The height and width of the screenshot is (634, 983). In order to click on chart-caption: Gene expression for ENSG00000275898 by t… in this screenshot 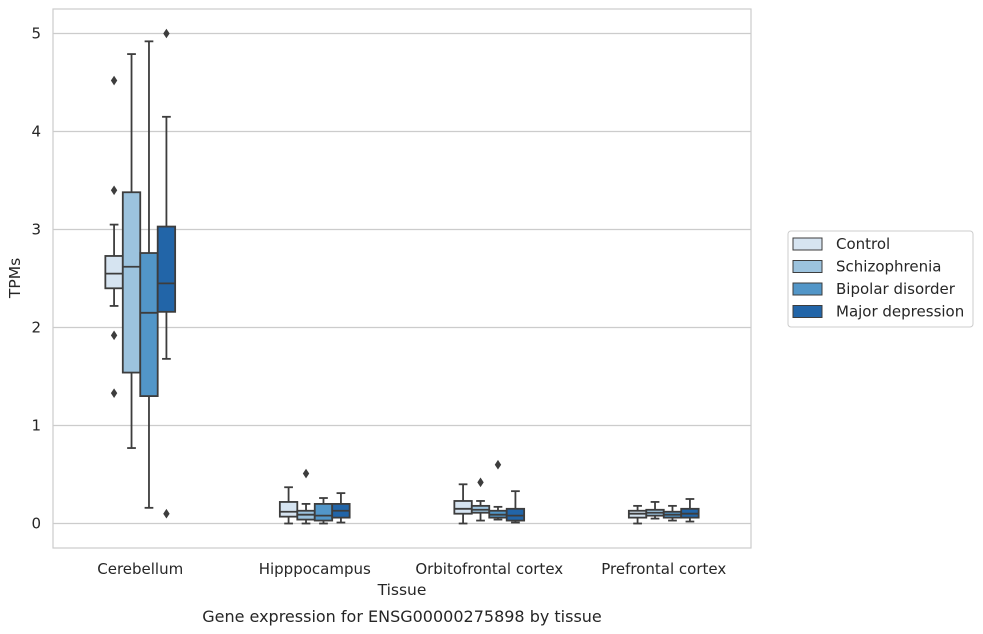, I will do `click(402, 616)`.